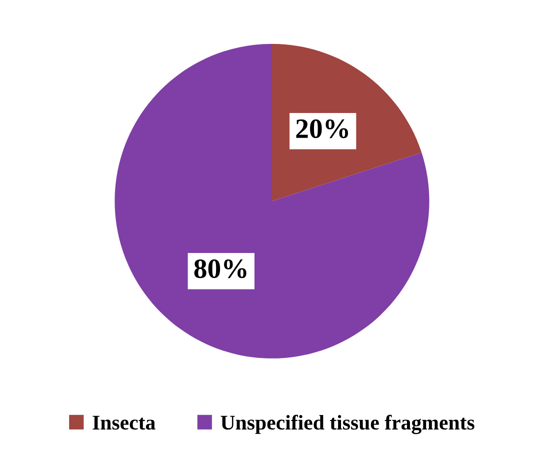  What do you see at coordinates (124, 423) in the screenshot?
I see `legend-label: Insecta` at bounding box center [124, 423].